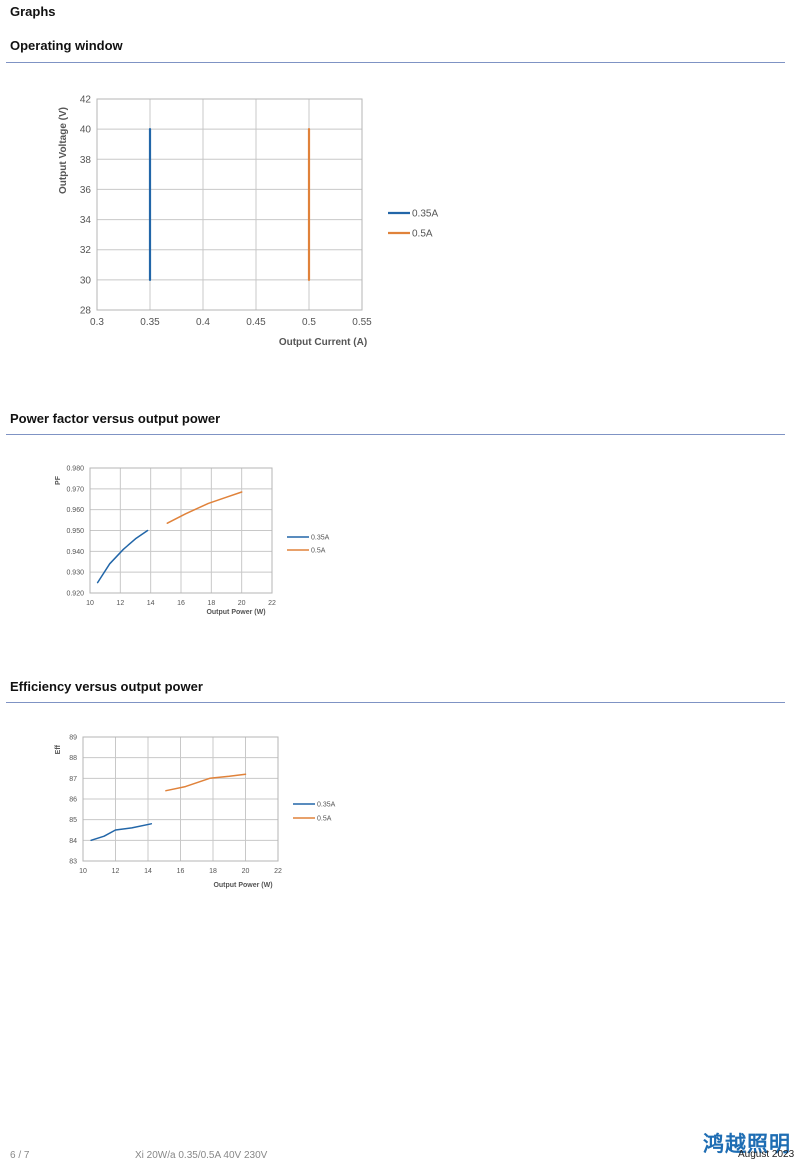 The height and width of the screenshot is (1163, 800). I want to click on y-axis-label: Output Voltage (V), so click(63, 150).